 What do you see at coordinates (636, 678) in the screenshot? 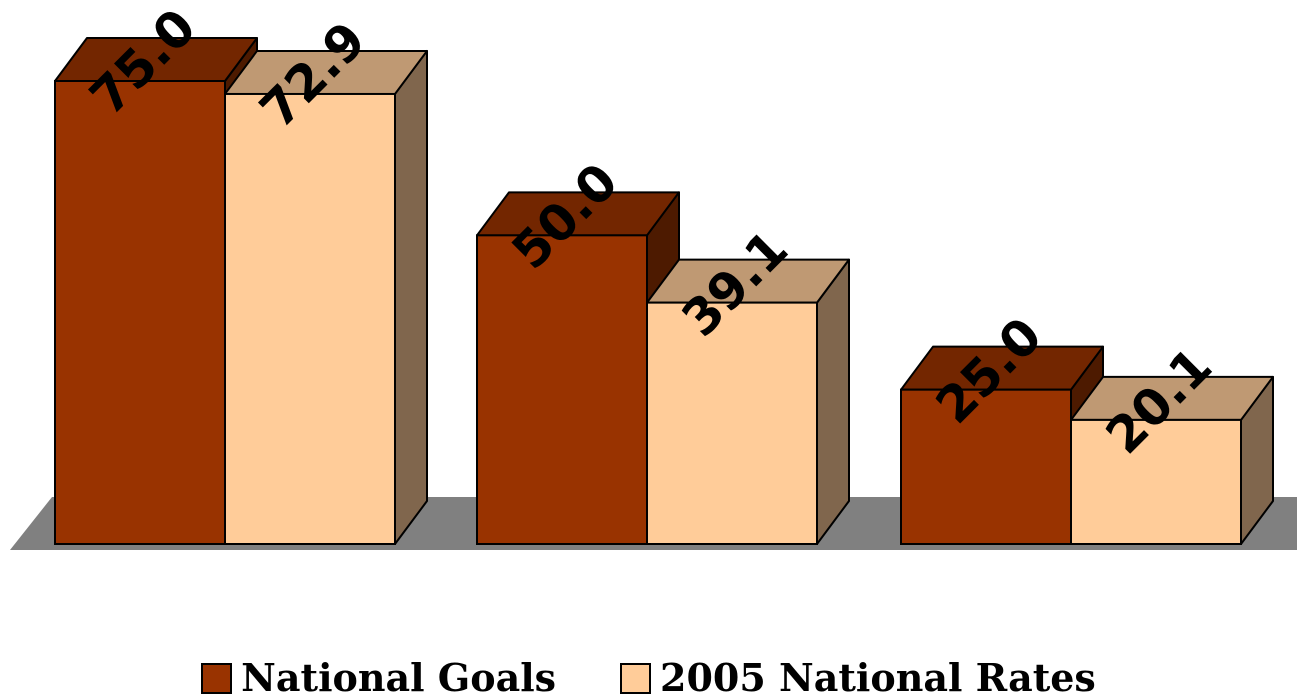
I see `legend-swatch-2005-national-rates` at bounding box center [636, 678].